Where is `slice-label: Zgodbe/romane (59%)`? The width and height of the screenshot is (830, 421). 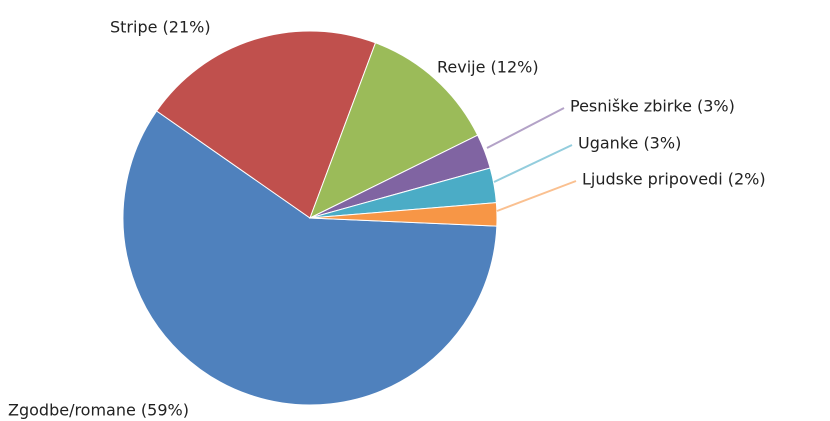 slice-label: Zgodbe/romane (59%) is located at coordinates (98, 410).